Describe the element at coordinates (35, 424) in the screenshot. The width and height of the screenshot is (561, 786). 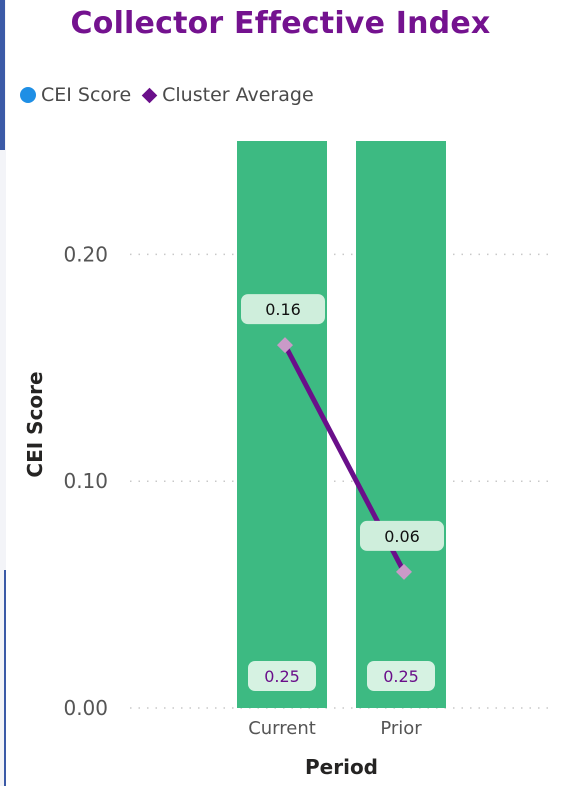
I see `y-axis-title: CEI Score` at that location.